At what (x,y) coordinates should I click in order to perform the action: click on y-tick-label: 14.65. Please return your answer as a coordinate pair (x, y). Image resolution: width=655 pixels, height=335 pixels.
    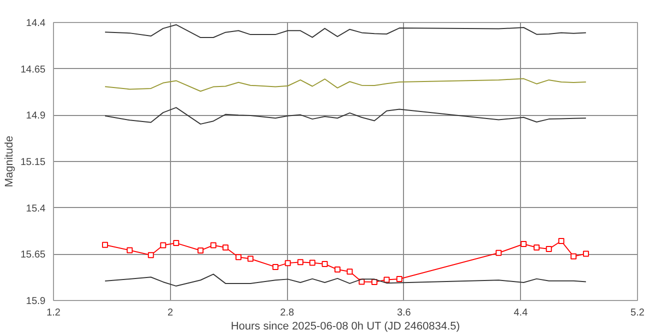
    Looking at the image, I should click on (33, 70).